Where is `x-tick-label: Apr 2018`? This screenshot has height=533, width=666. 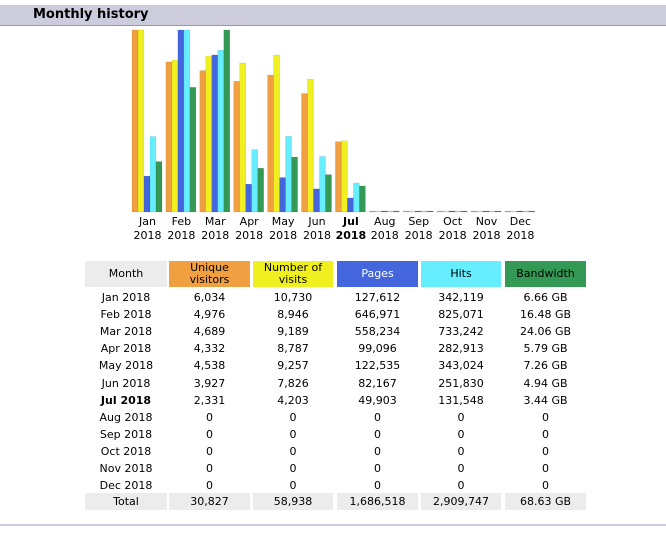
x-tick-label: Apr 2018 is located at coordinates (249, 228).